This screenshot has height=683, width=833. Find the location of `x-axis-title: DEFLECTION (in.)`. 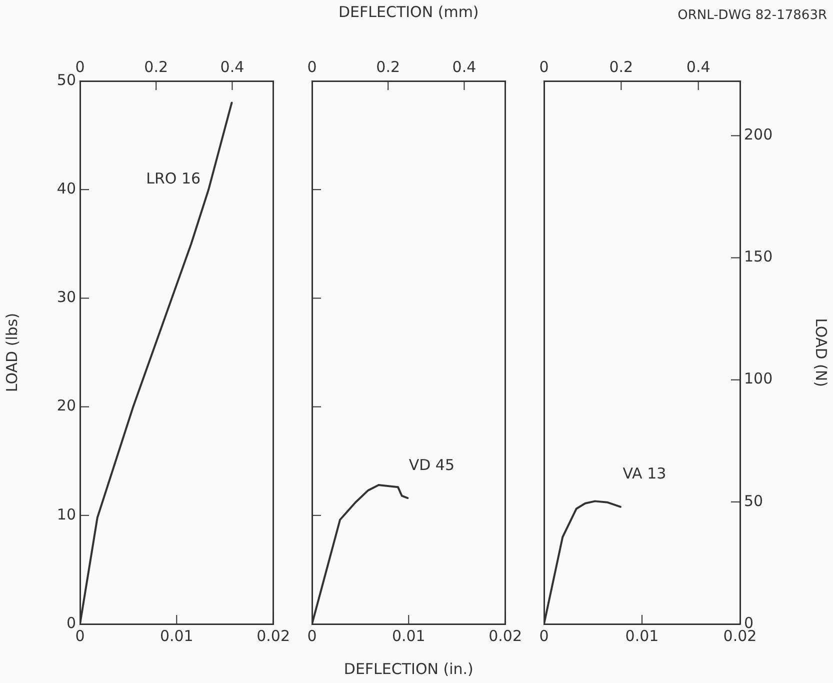

x-axis-title: DEFLECTION (in.) is located at coordinates (409, 669).